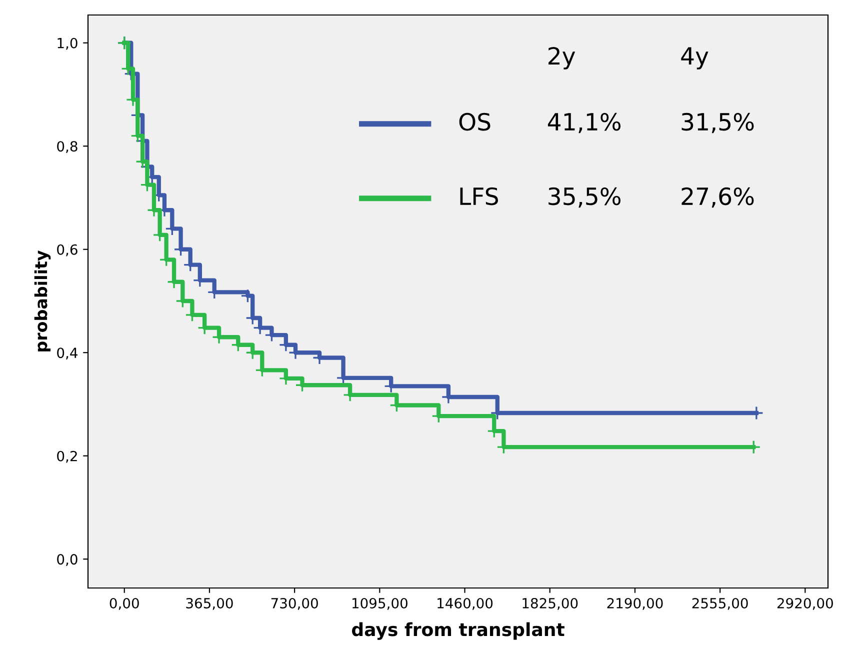  Describe the element at coordinates (694, 58) in the screenshot. I see `annotation: 4y` at that location.